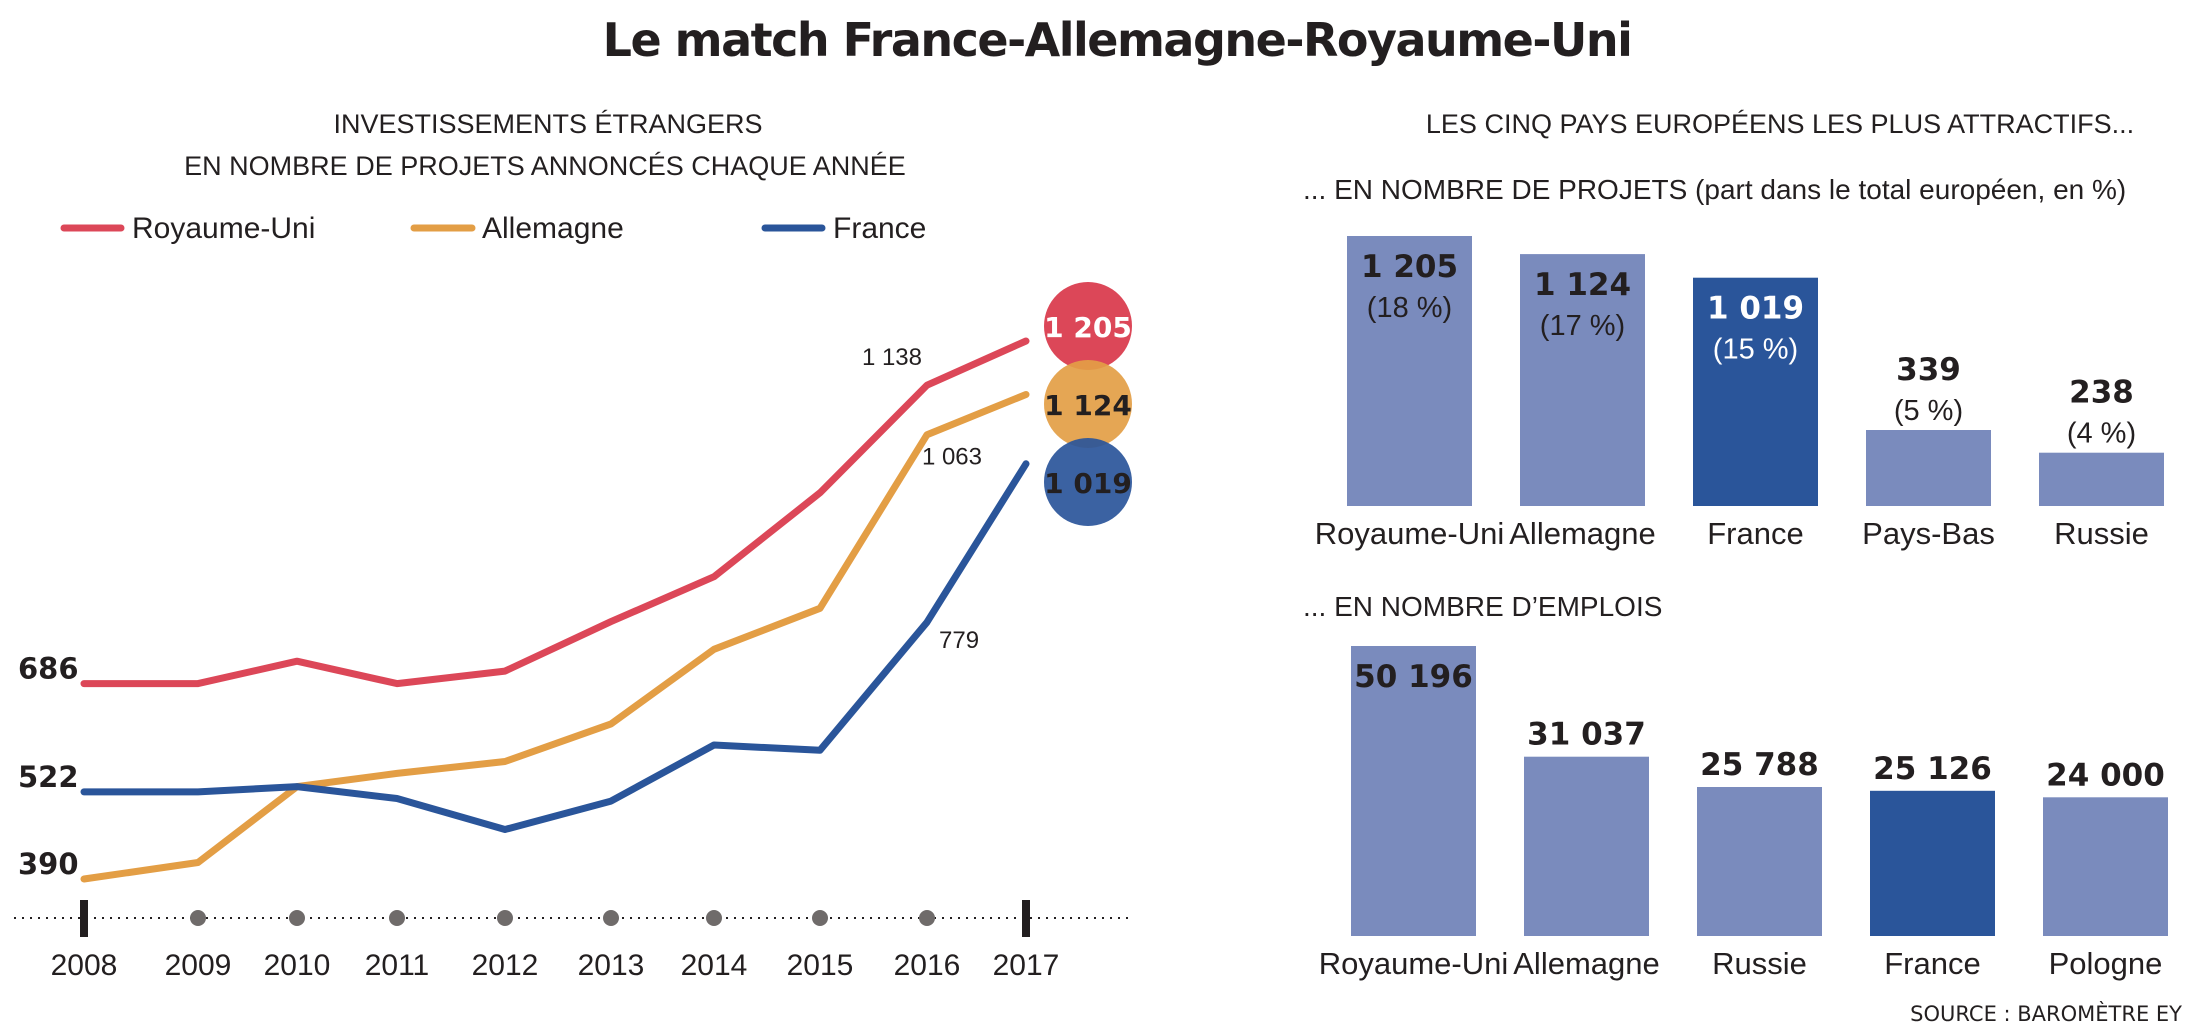 This screenshot has height=1029, width=2202. I want to click on bar-value-france: 25 126, so click(1932, 769).